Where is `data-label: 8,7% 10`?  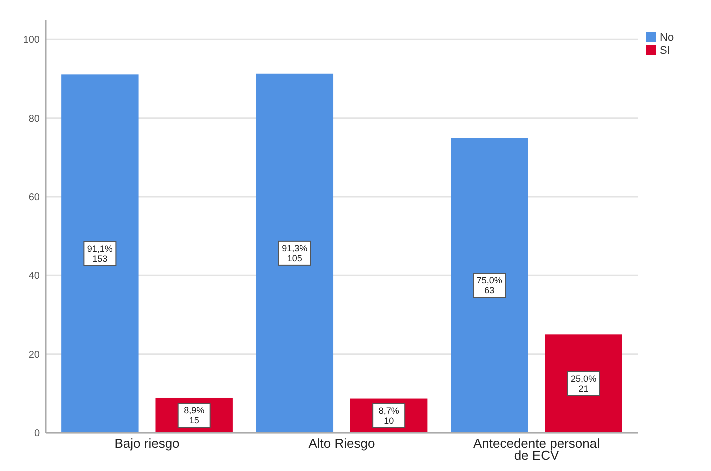 data-label: 8,7% 10 is located at coordinates (389, 416).